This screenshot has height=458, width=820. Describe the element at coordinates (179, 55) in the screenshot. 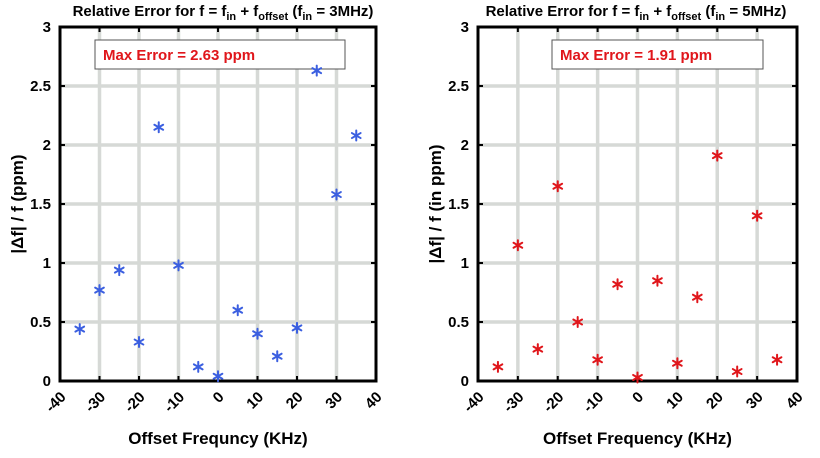

I see `max-error-annotation: Max Error = 2.63 ppm` at that location.